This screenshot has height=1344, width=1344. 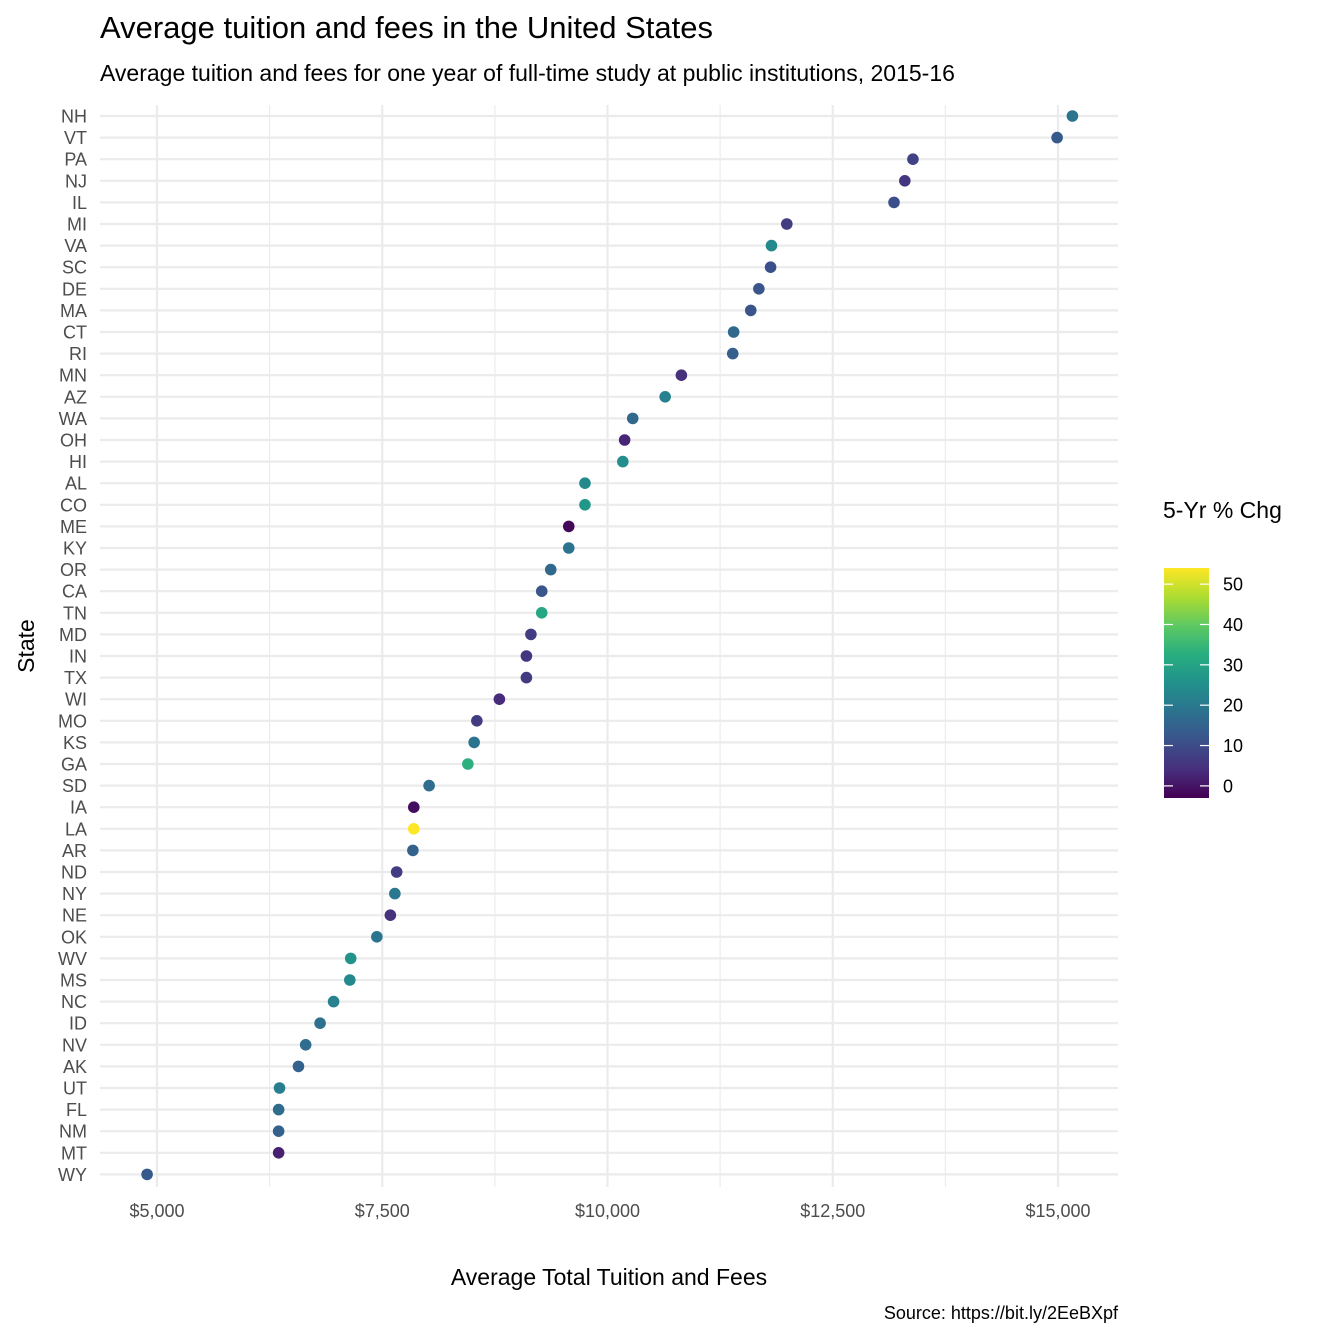 What do you see at coordinates (913, 159) in the screenshot?
I see `data-point-pa` at bounding box center [913, 159].